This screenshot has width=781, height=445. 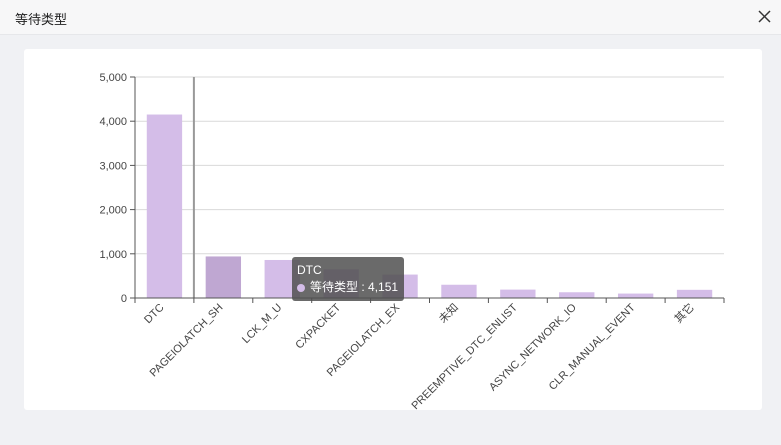 What do you see at coordinates (113, 211) in the screenshot?
I see `y-tick-label: 2,000` at bounding box center [113, 211].